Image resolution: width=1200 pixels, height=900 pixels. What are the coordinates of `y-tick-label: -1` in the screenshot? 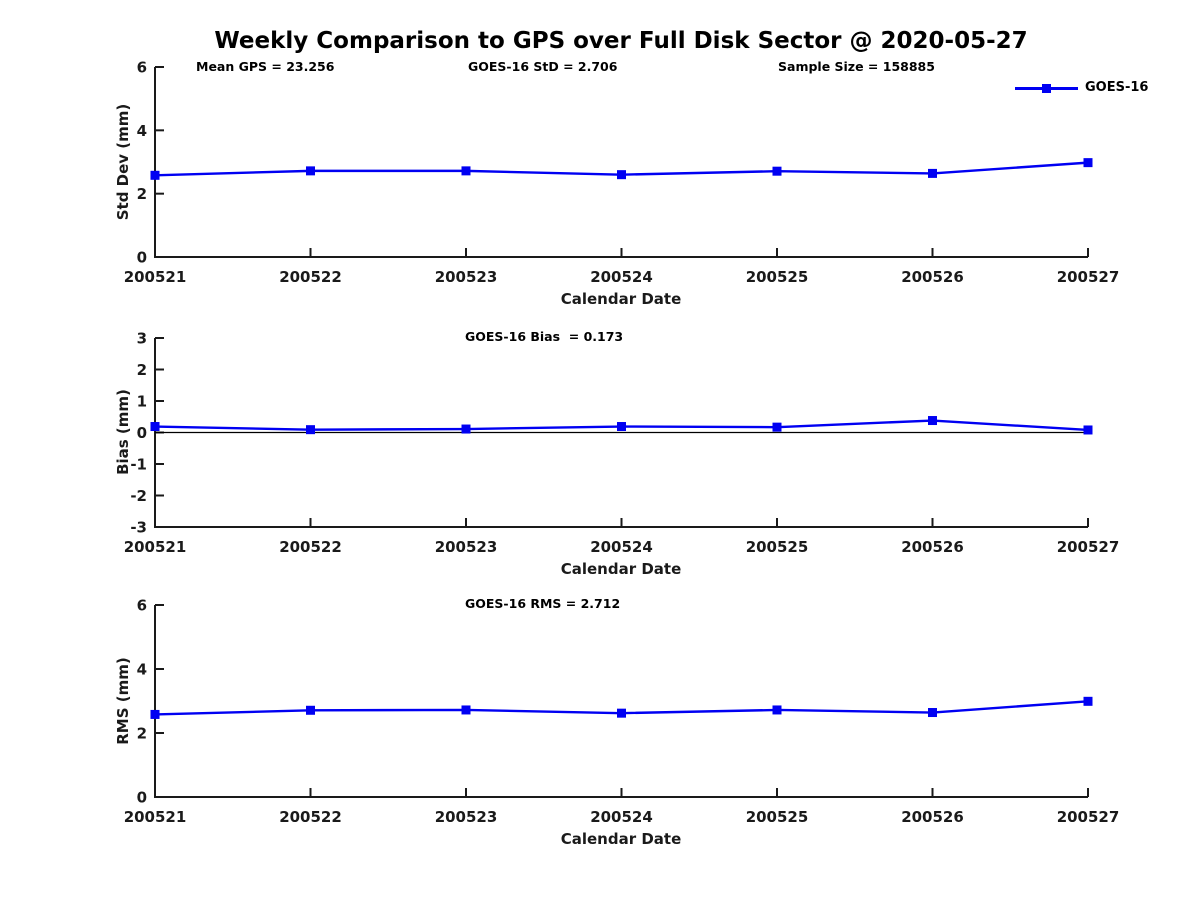 It's located at (138, 465).